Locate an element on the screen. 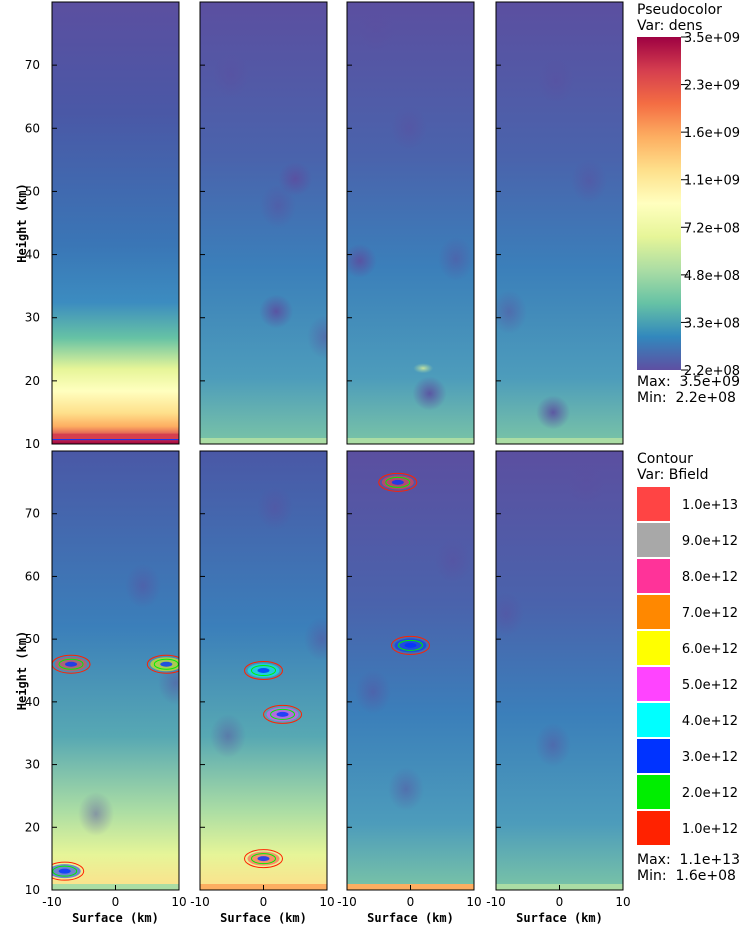 The height and width of the screenshot is (929, 747). plot-panel-r1-c0 is located at coordinates (115, 670).